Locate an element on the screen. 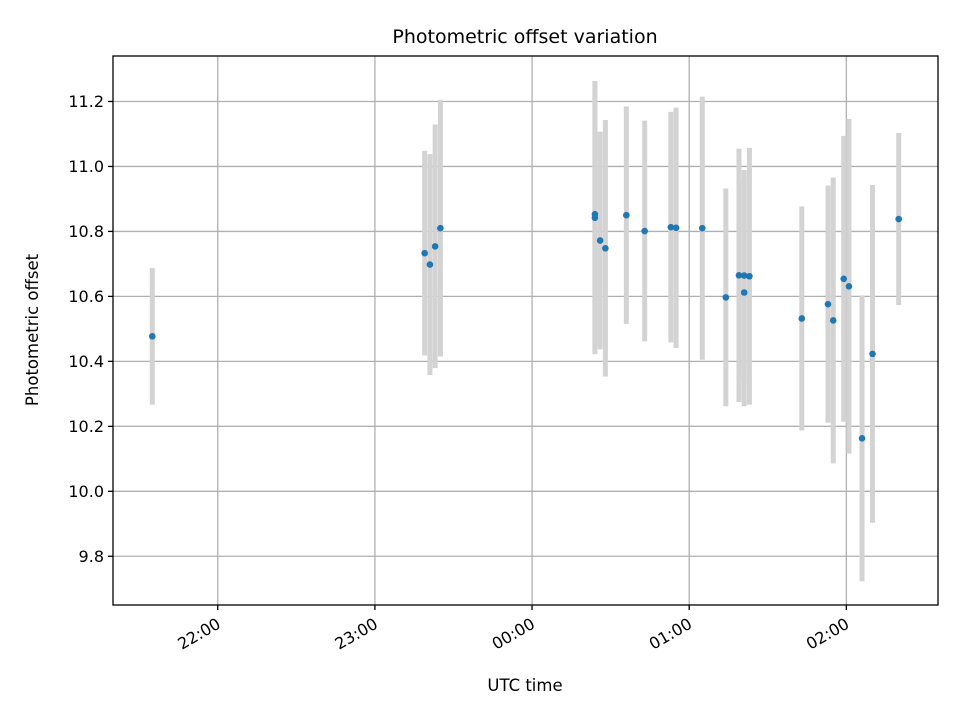  y-tick-label: 11.0 is located at coordinates (86, 166).